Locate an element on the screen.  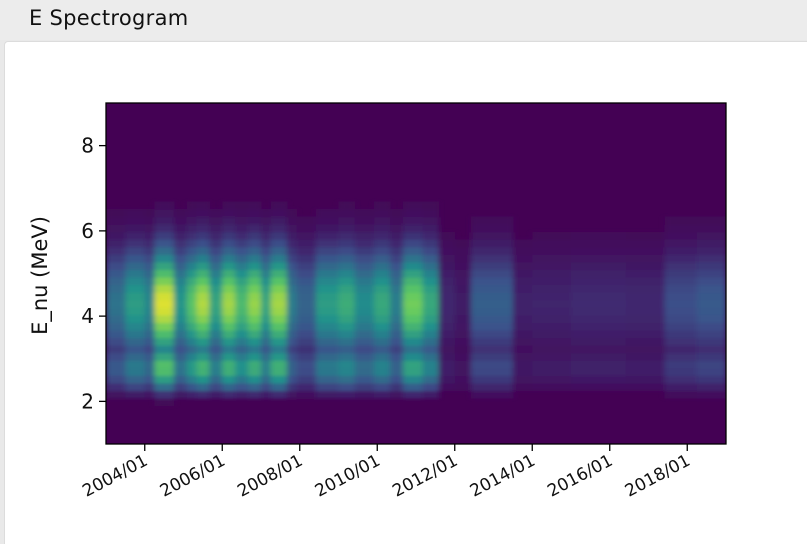
y-tick-label: 4 is located at coordinates (87, 316).